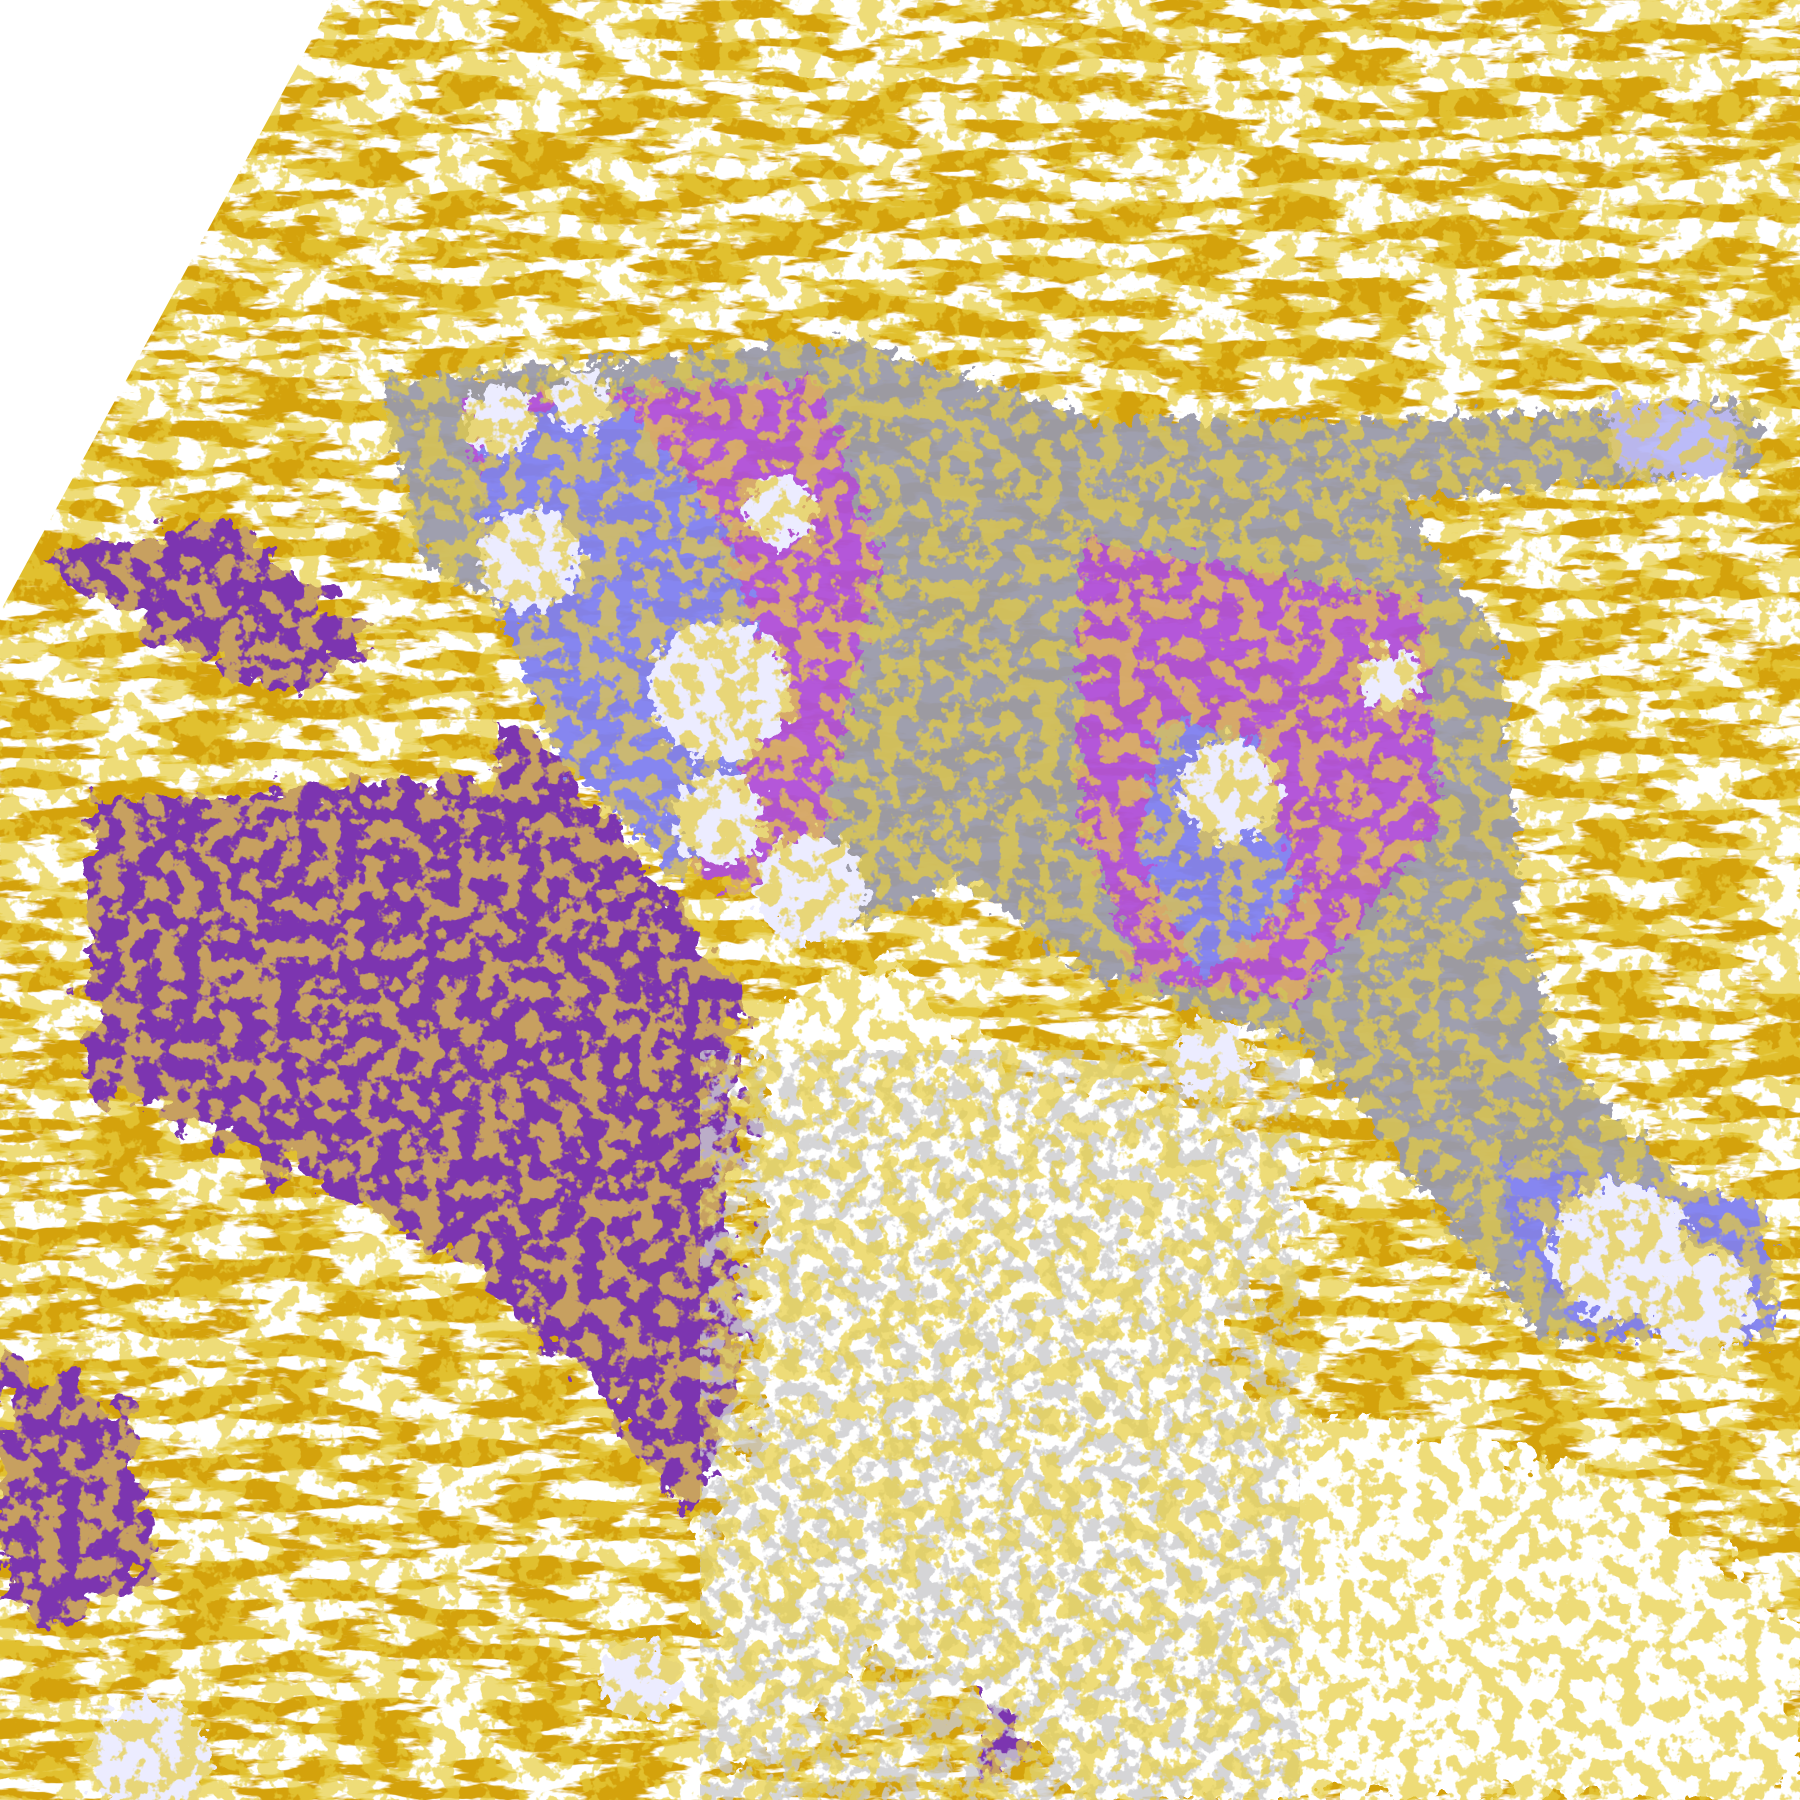  I want to click on blank-corner, so click(166, 306).